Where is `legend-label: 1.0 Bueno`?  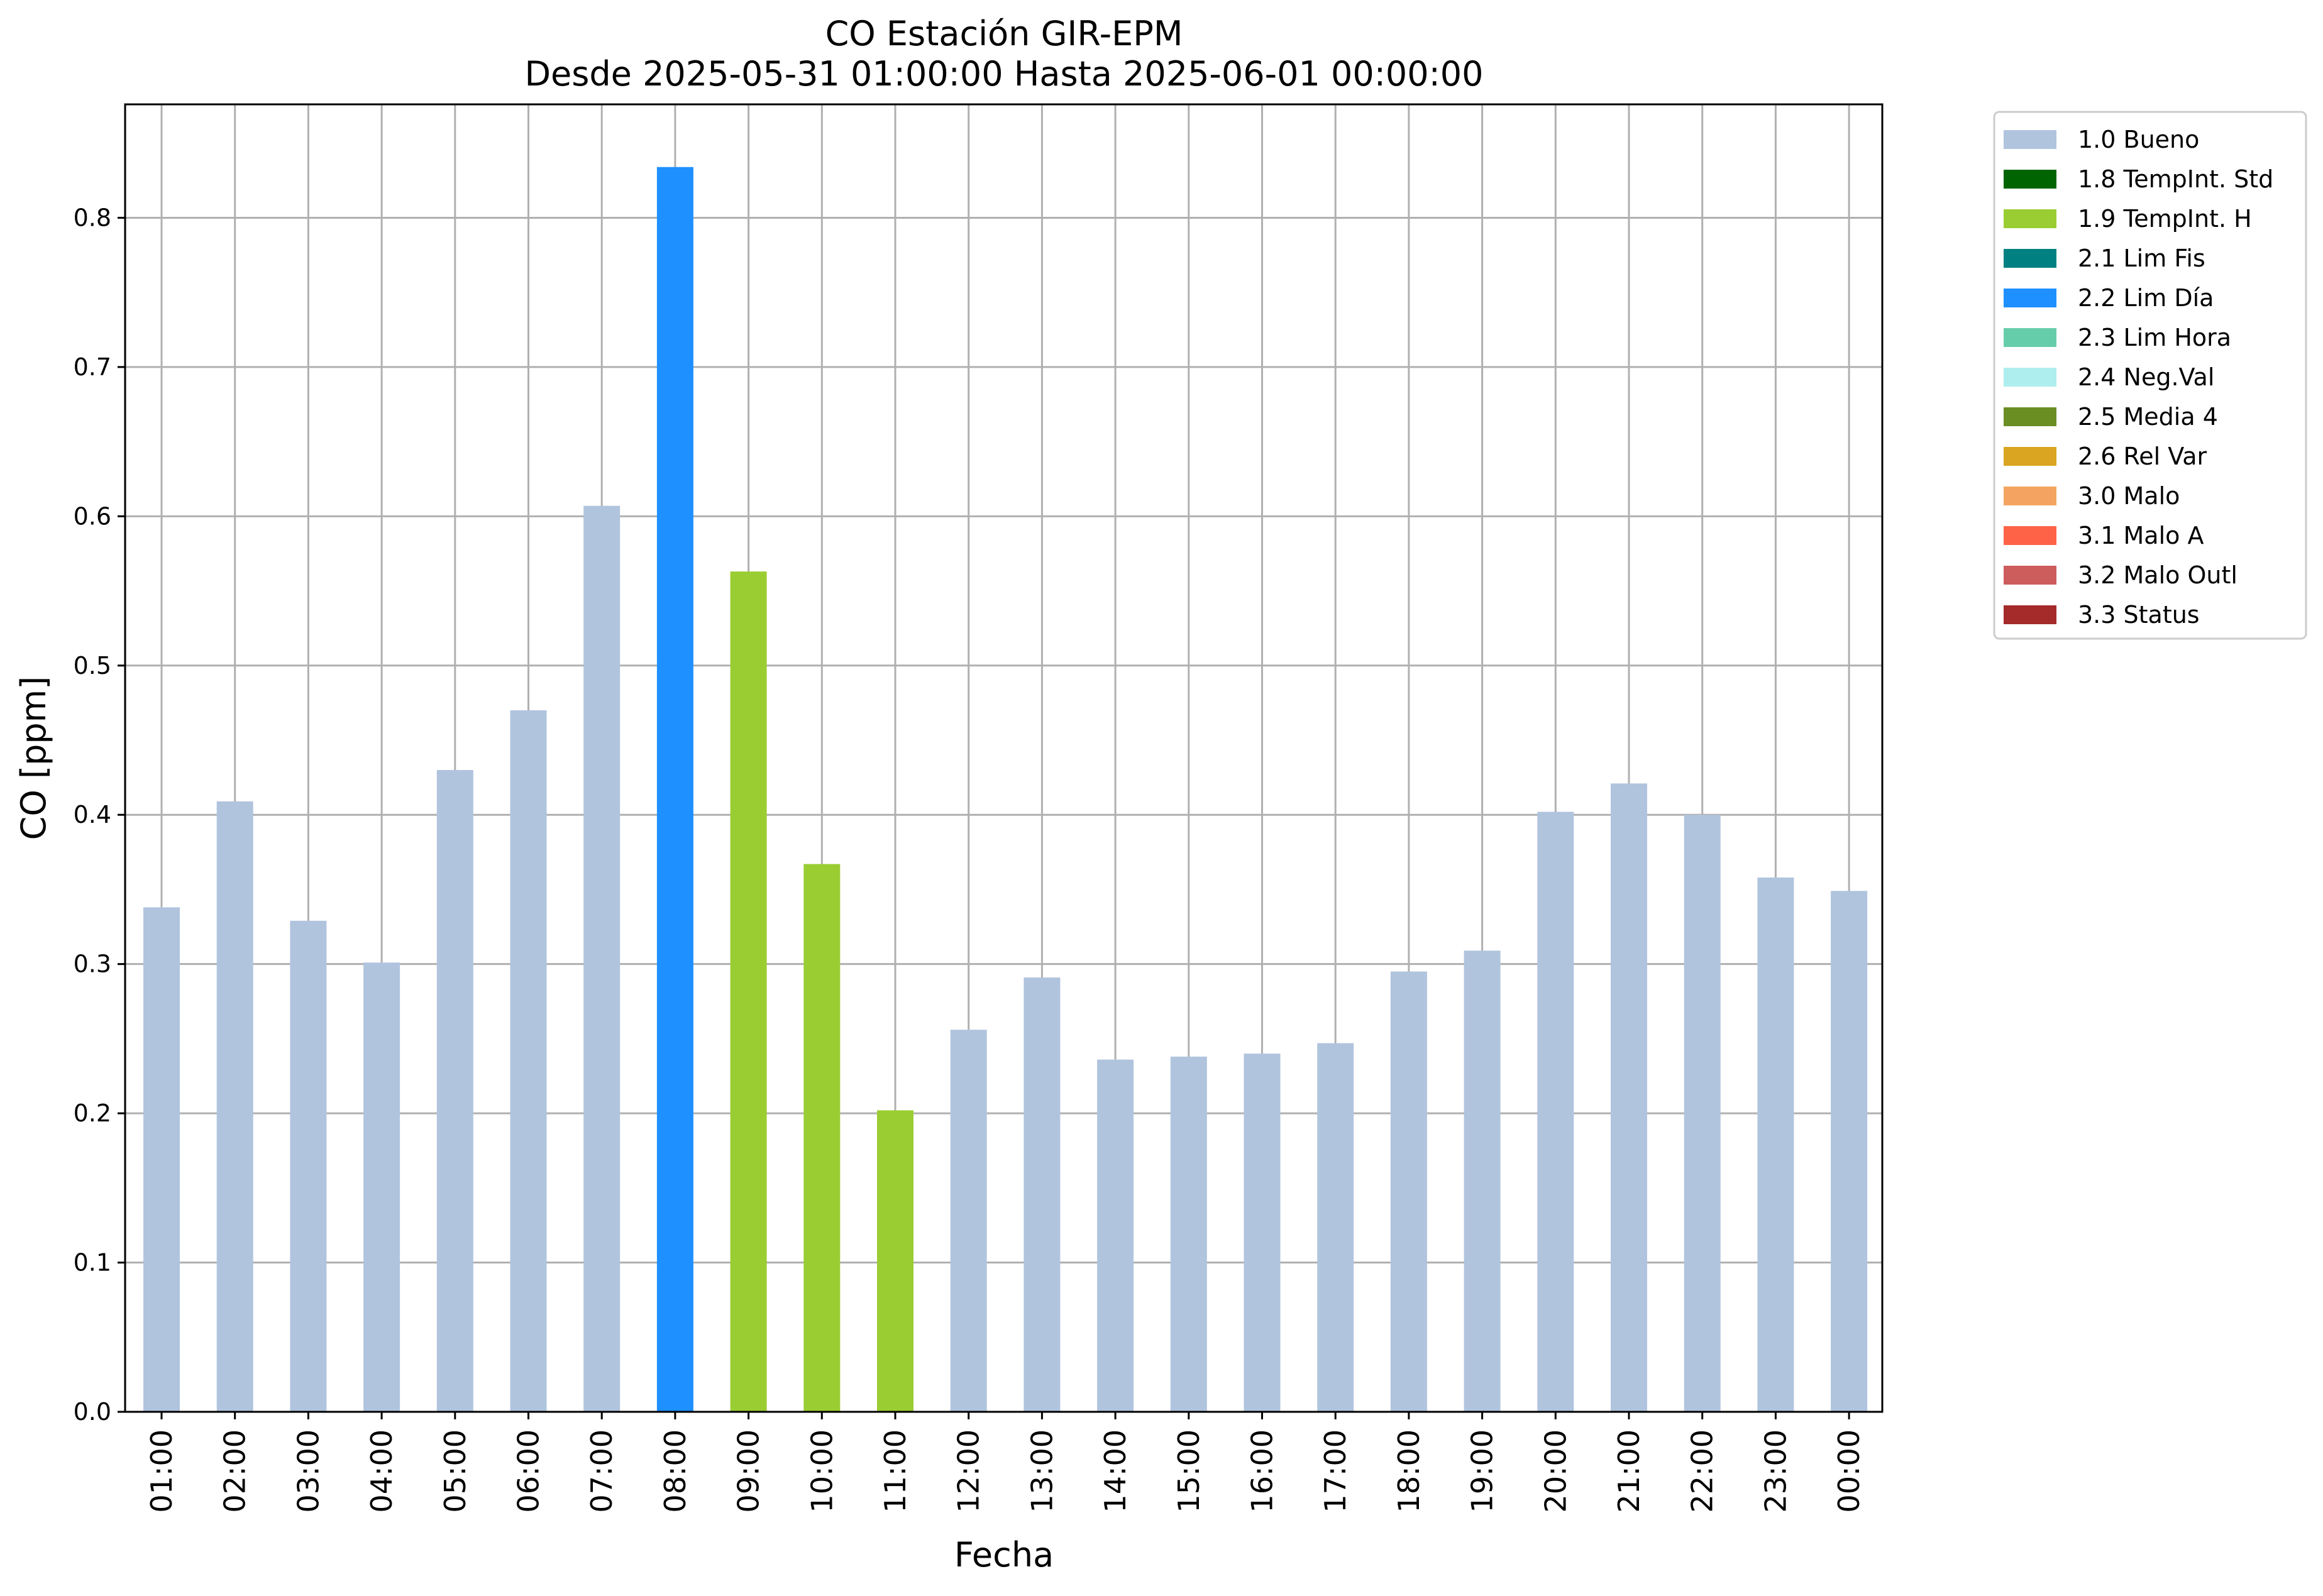 legend-label: 1.0 Bueno is located at coordinates (2138, 139).